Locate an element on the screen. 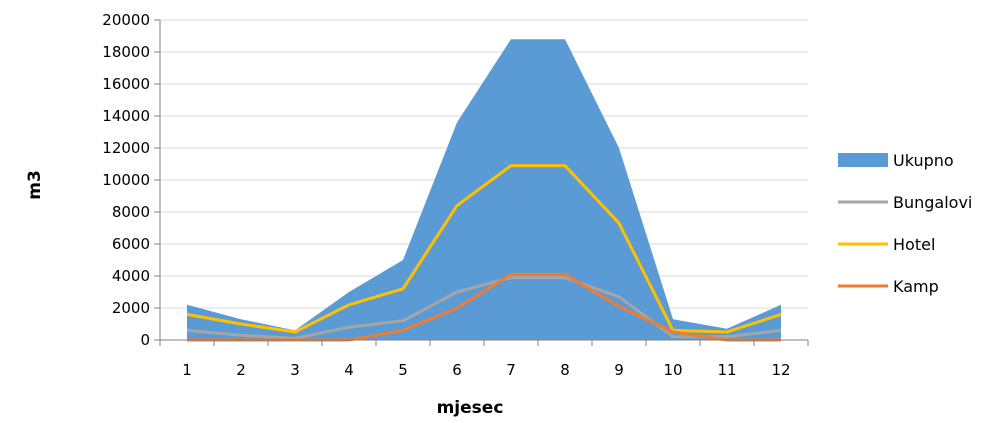 The height and width of the screenshot is (423, 998). x-tick-label: 10 is located at coordinates (672, 370).